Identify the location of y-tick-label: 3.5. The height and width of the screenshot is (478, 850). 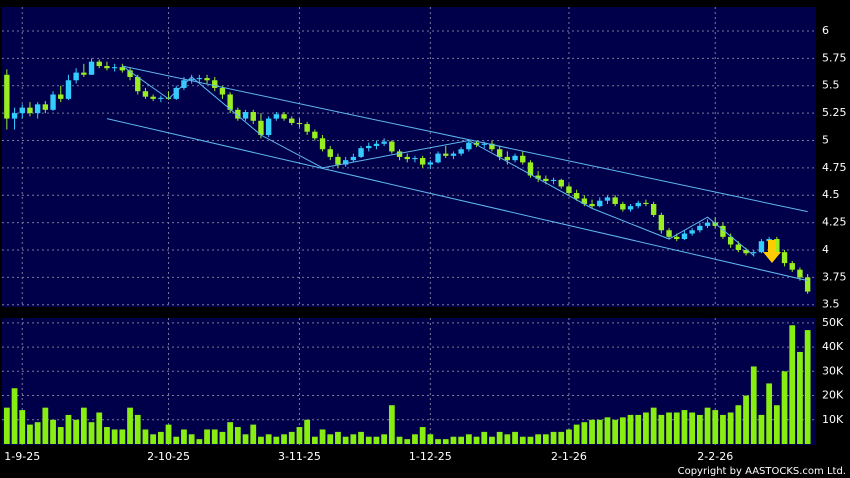
(831, 304).